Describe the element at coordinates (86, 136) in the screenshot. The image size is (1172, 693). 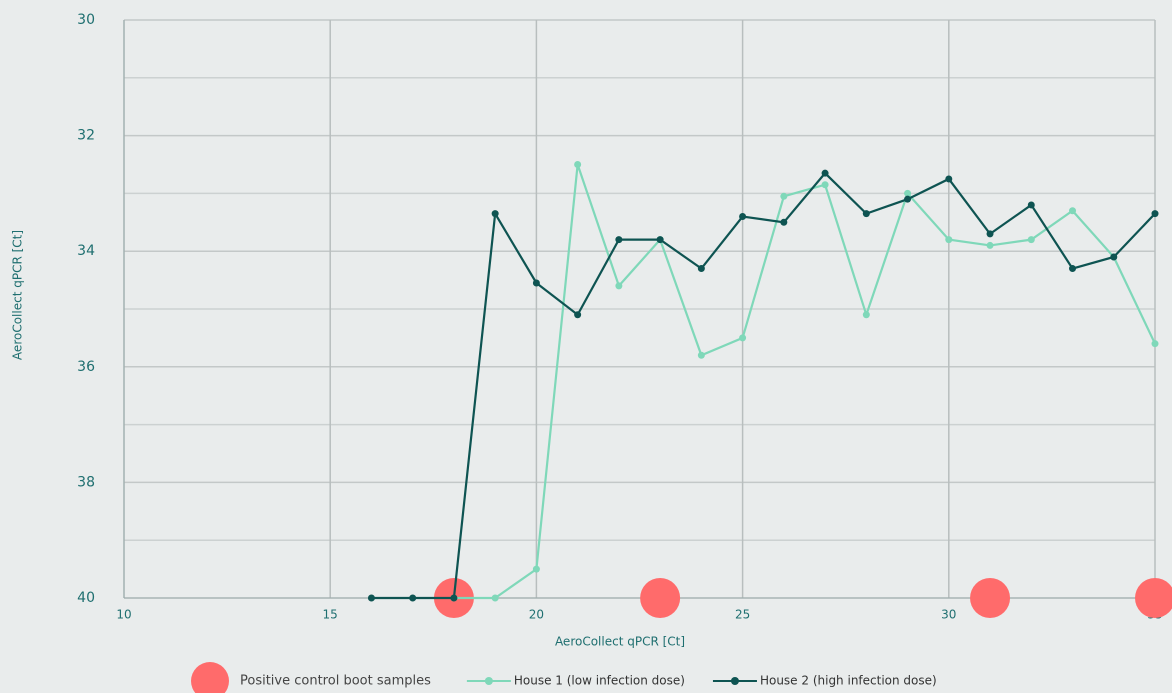
I see `y-tick-label: 32` at that location.